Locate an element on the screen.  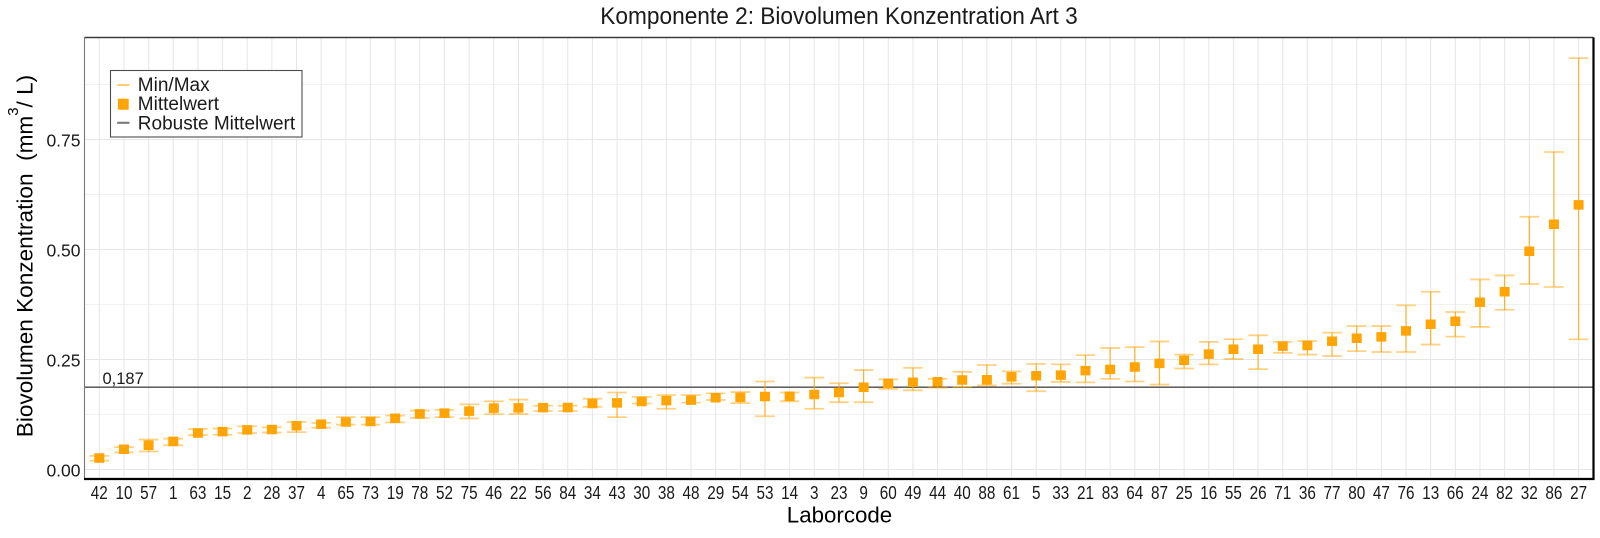
svg-text: 1 is located at coordinates (173, 493).